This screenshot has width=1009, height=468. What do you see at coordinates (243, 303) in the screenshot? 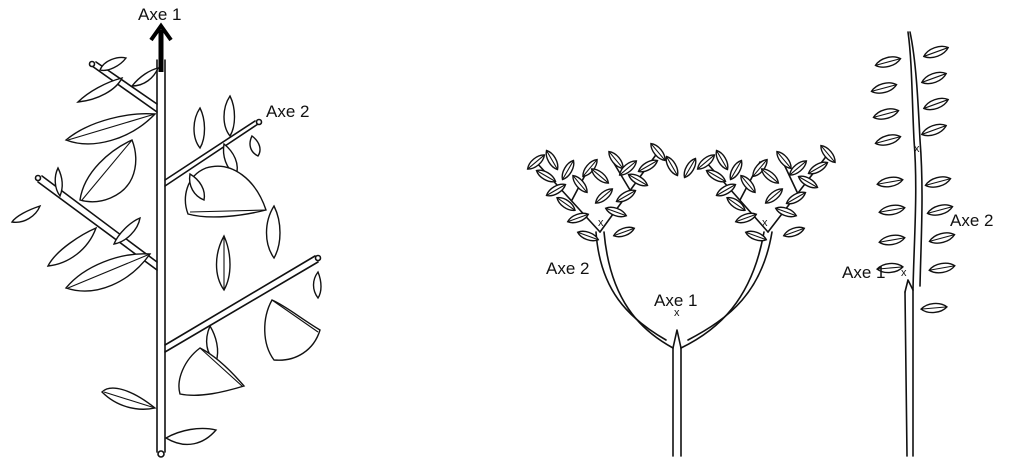
I see `fig1-branch-lower-right` at bounding box center [243, 303].